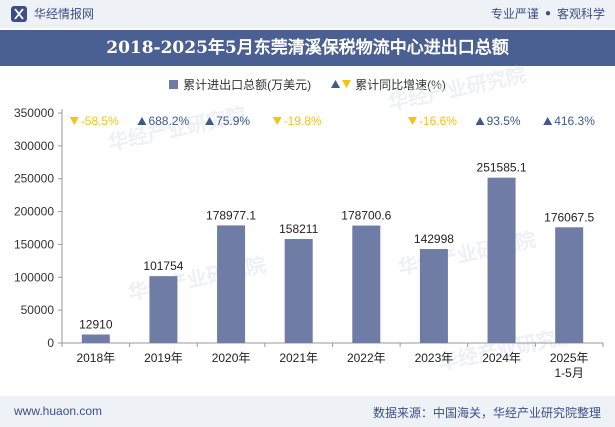 Image resolution: width=615 pixels, height=427 pixels. What do you see at coordinates (34, 277) in the screenshot?
I see `y-tick-label: 100000` at bounding box center [34, 277].